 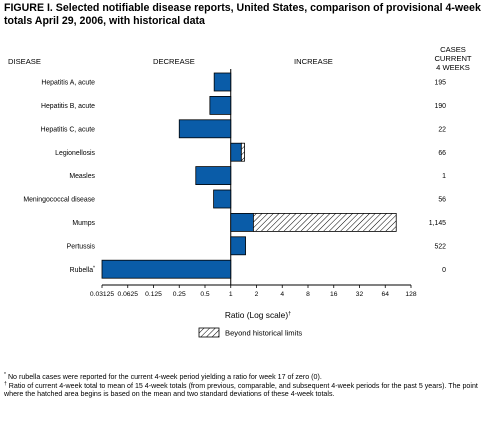 What do you see at coordinates (444, 176) in the screenshot?
I see `case-count: 1` at bounding box center [444, 176].